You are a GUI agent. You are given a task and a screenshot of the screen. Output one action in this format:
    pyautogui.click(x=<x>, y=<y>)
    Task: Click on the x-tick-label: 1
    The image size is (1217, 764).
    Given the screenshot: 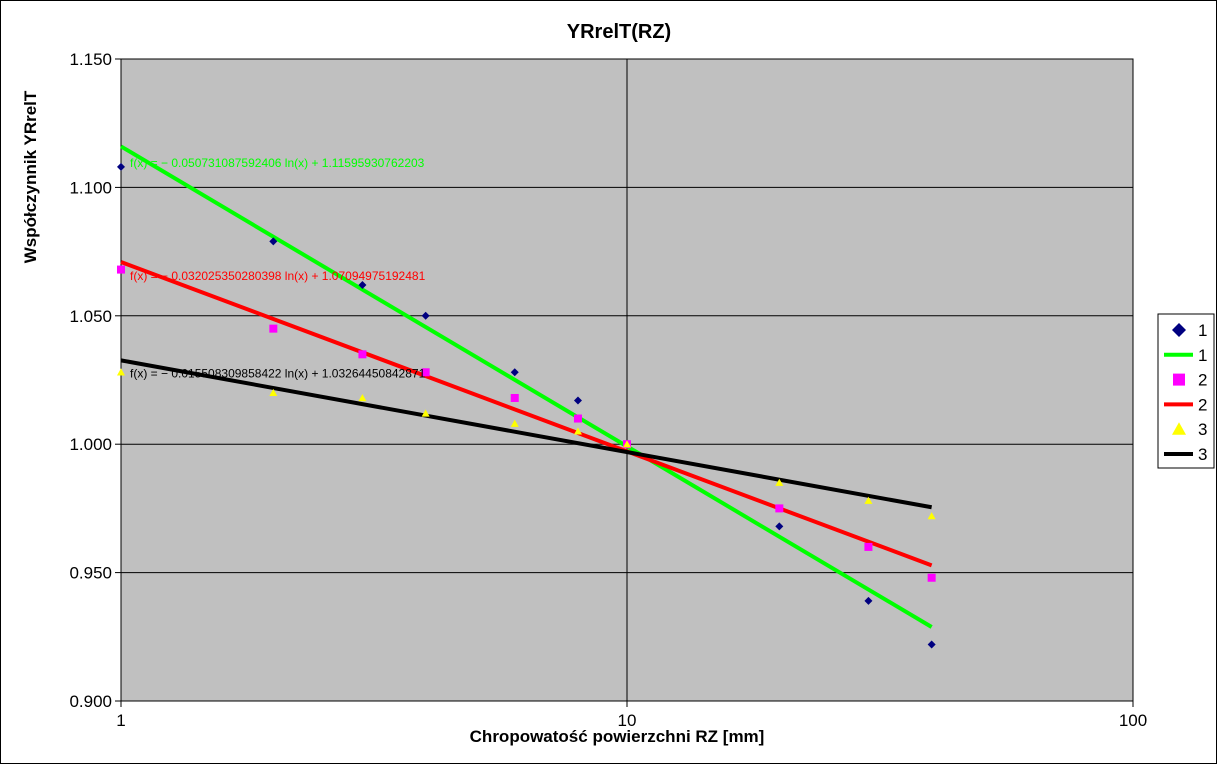 What is the action you would take?
    pyautogui.click(x=120, y=720)
    